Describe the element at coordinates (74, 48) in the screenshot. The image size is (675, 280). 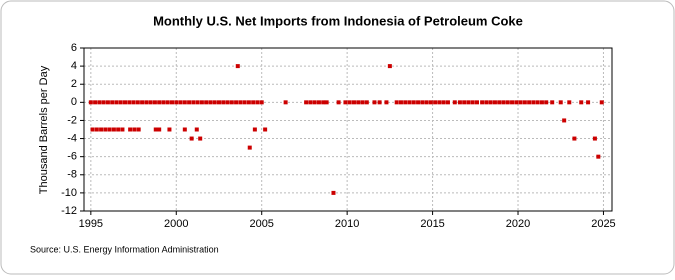
I see `y-tick-label: 6` at that location.